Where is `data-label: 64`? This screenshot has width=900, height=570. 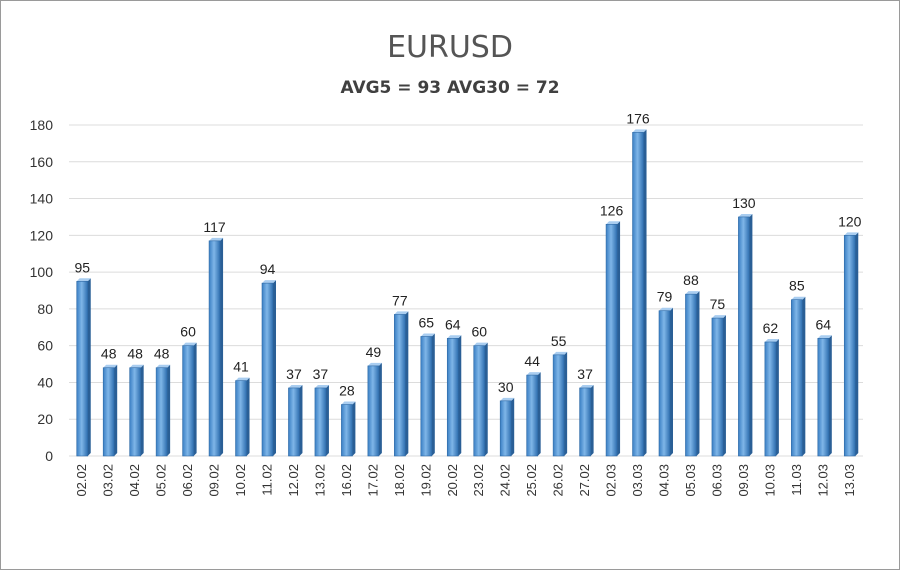 data-label: 64 is located at coordinates (453, 324).